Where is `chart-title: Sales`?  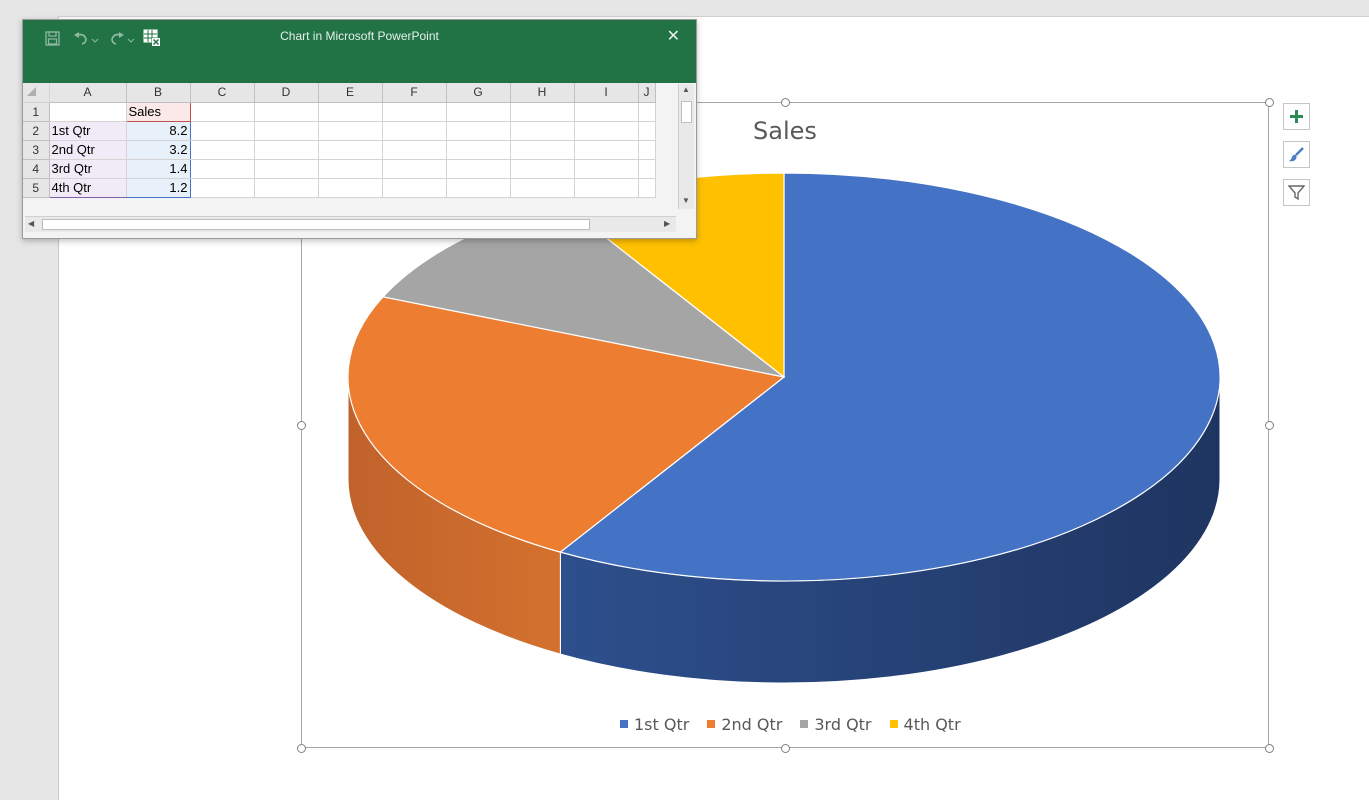
chart-title: Sales is located at coordinates (785, 131).